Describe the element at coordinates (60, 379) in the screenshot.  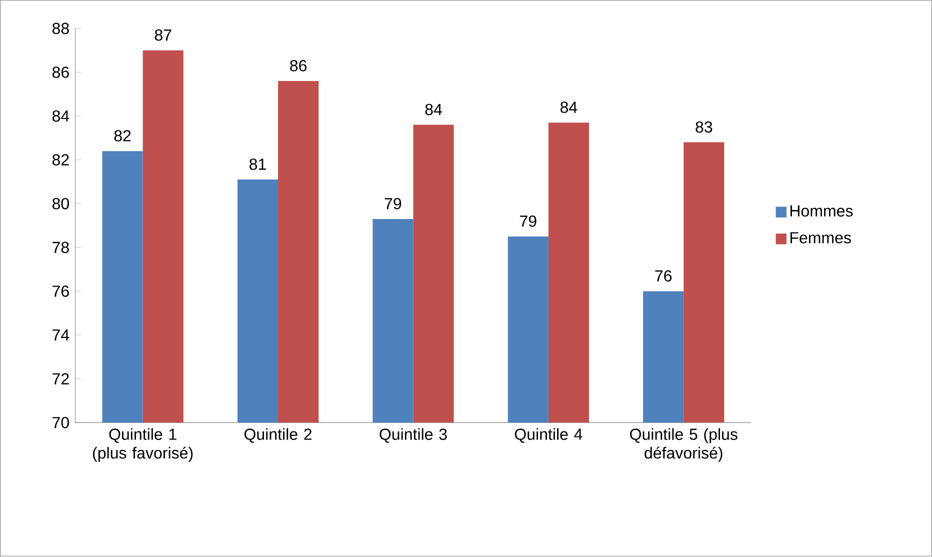
I see `y-tick-label: 72` at that location.